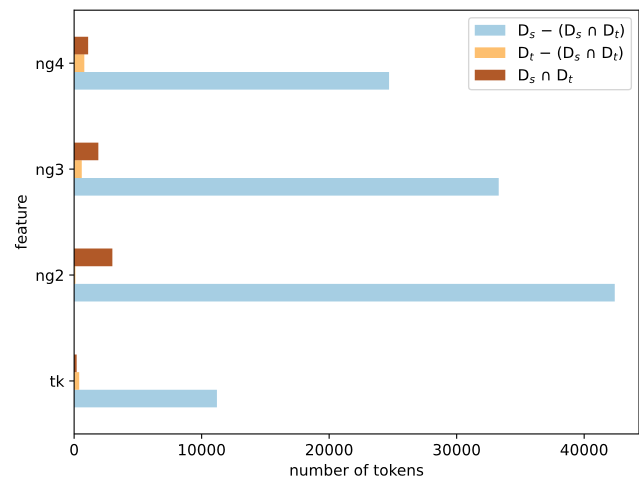 The width and height of the screenshot is (639, 487). Describe the element at coordinates (49, 277) in the screenshot. I see `y-tick-label: ng2` at that location.